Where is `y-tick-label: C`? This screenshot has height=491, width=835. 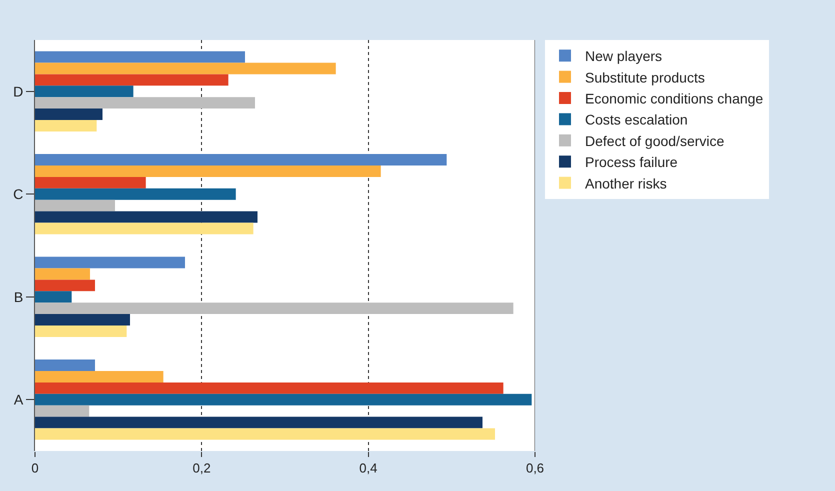 y-tick-label: C is located at coordinates (18, 194).